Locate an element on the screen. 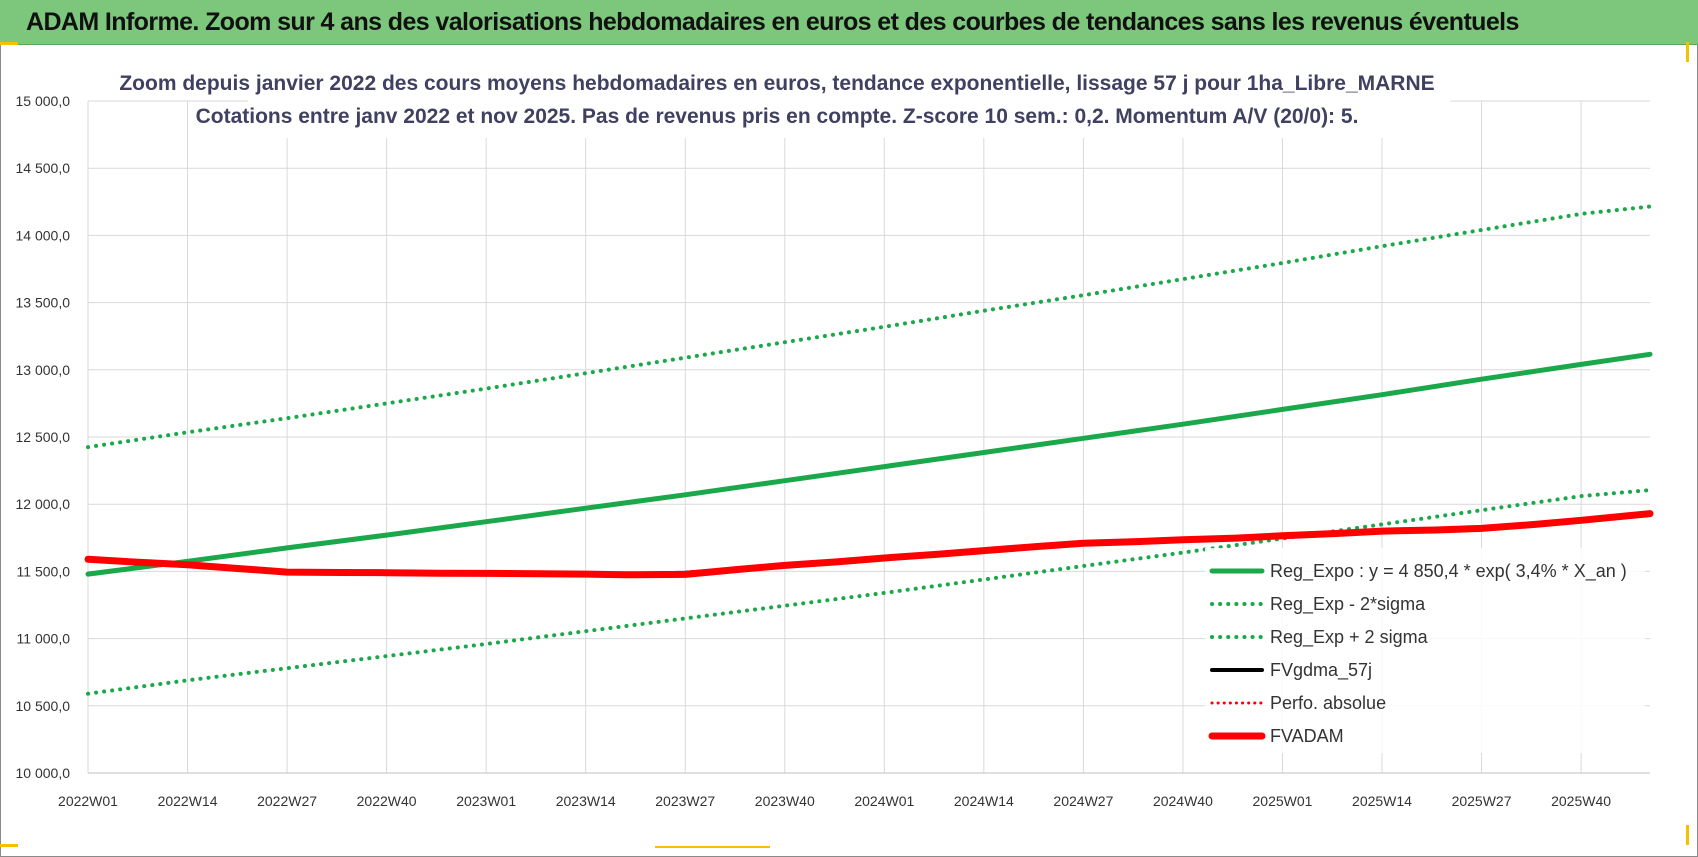 This screenshot has width=1698, height=857. y-tick-label: 13 000,0 is located at coordinates (43, 370).